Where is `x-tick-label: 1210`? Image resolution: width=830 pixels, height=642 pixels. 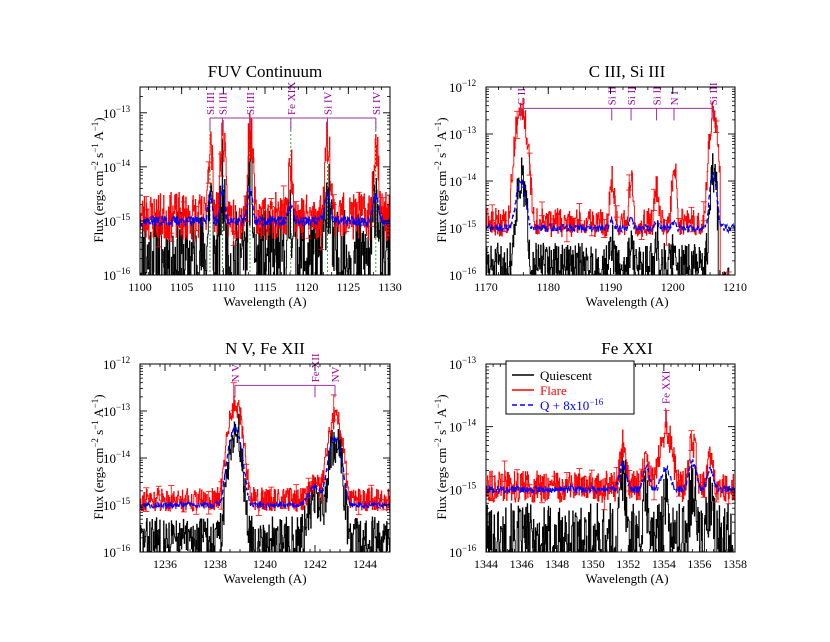 x-tick-label: 1210 is located at coordinates (735, 287).